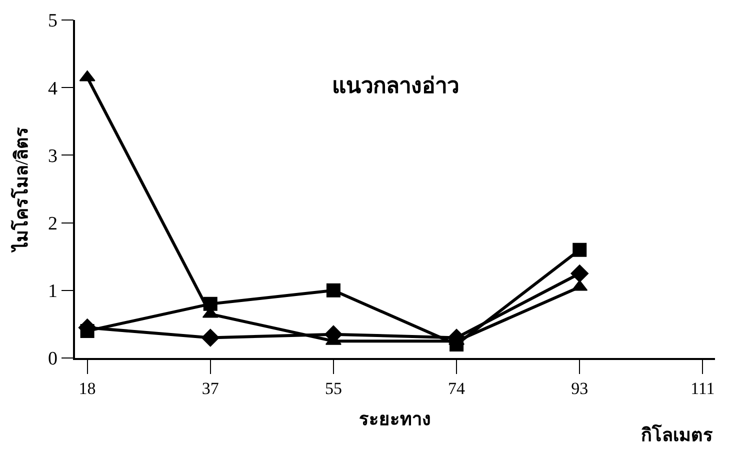 The width and height of the screenshot is (755, 463). What do you see at coordinates (211, 388) in the screenshot?
I see `x-tick-label: 37` at bounding box center [211, 388].